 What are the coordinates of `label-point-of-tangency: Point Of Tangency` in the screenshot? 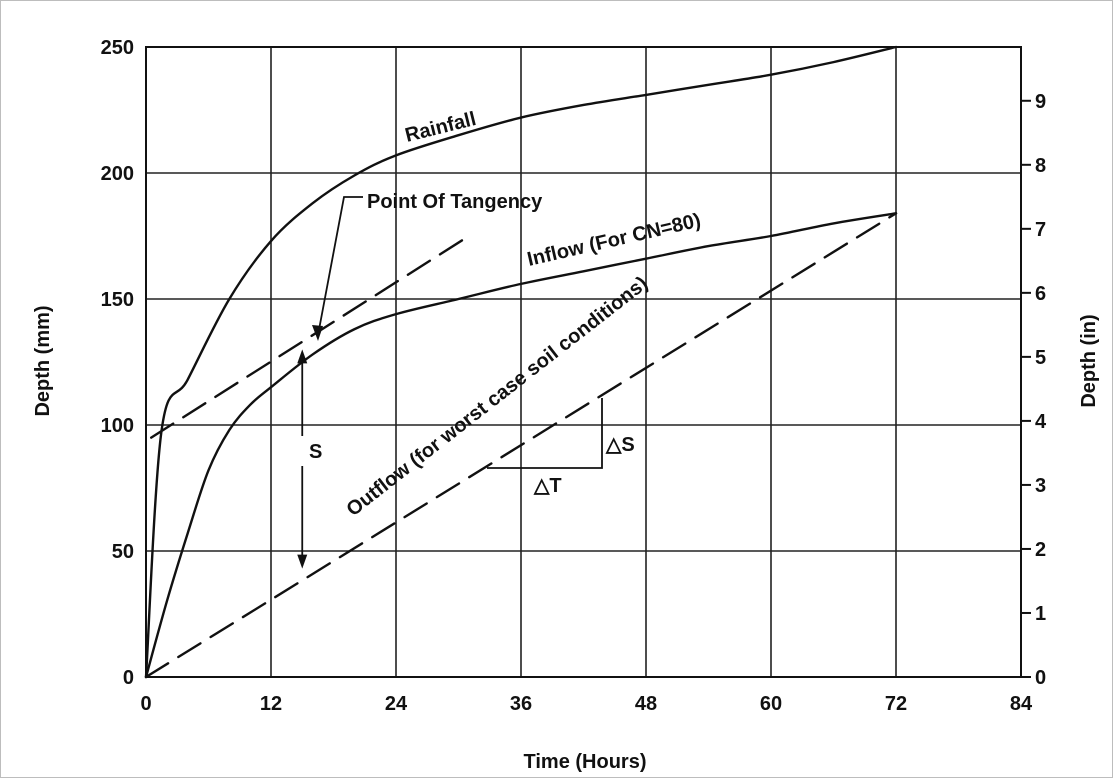 It's located at (455, 202).